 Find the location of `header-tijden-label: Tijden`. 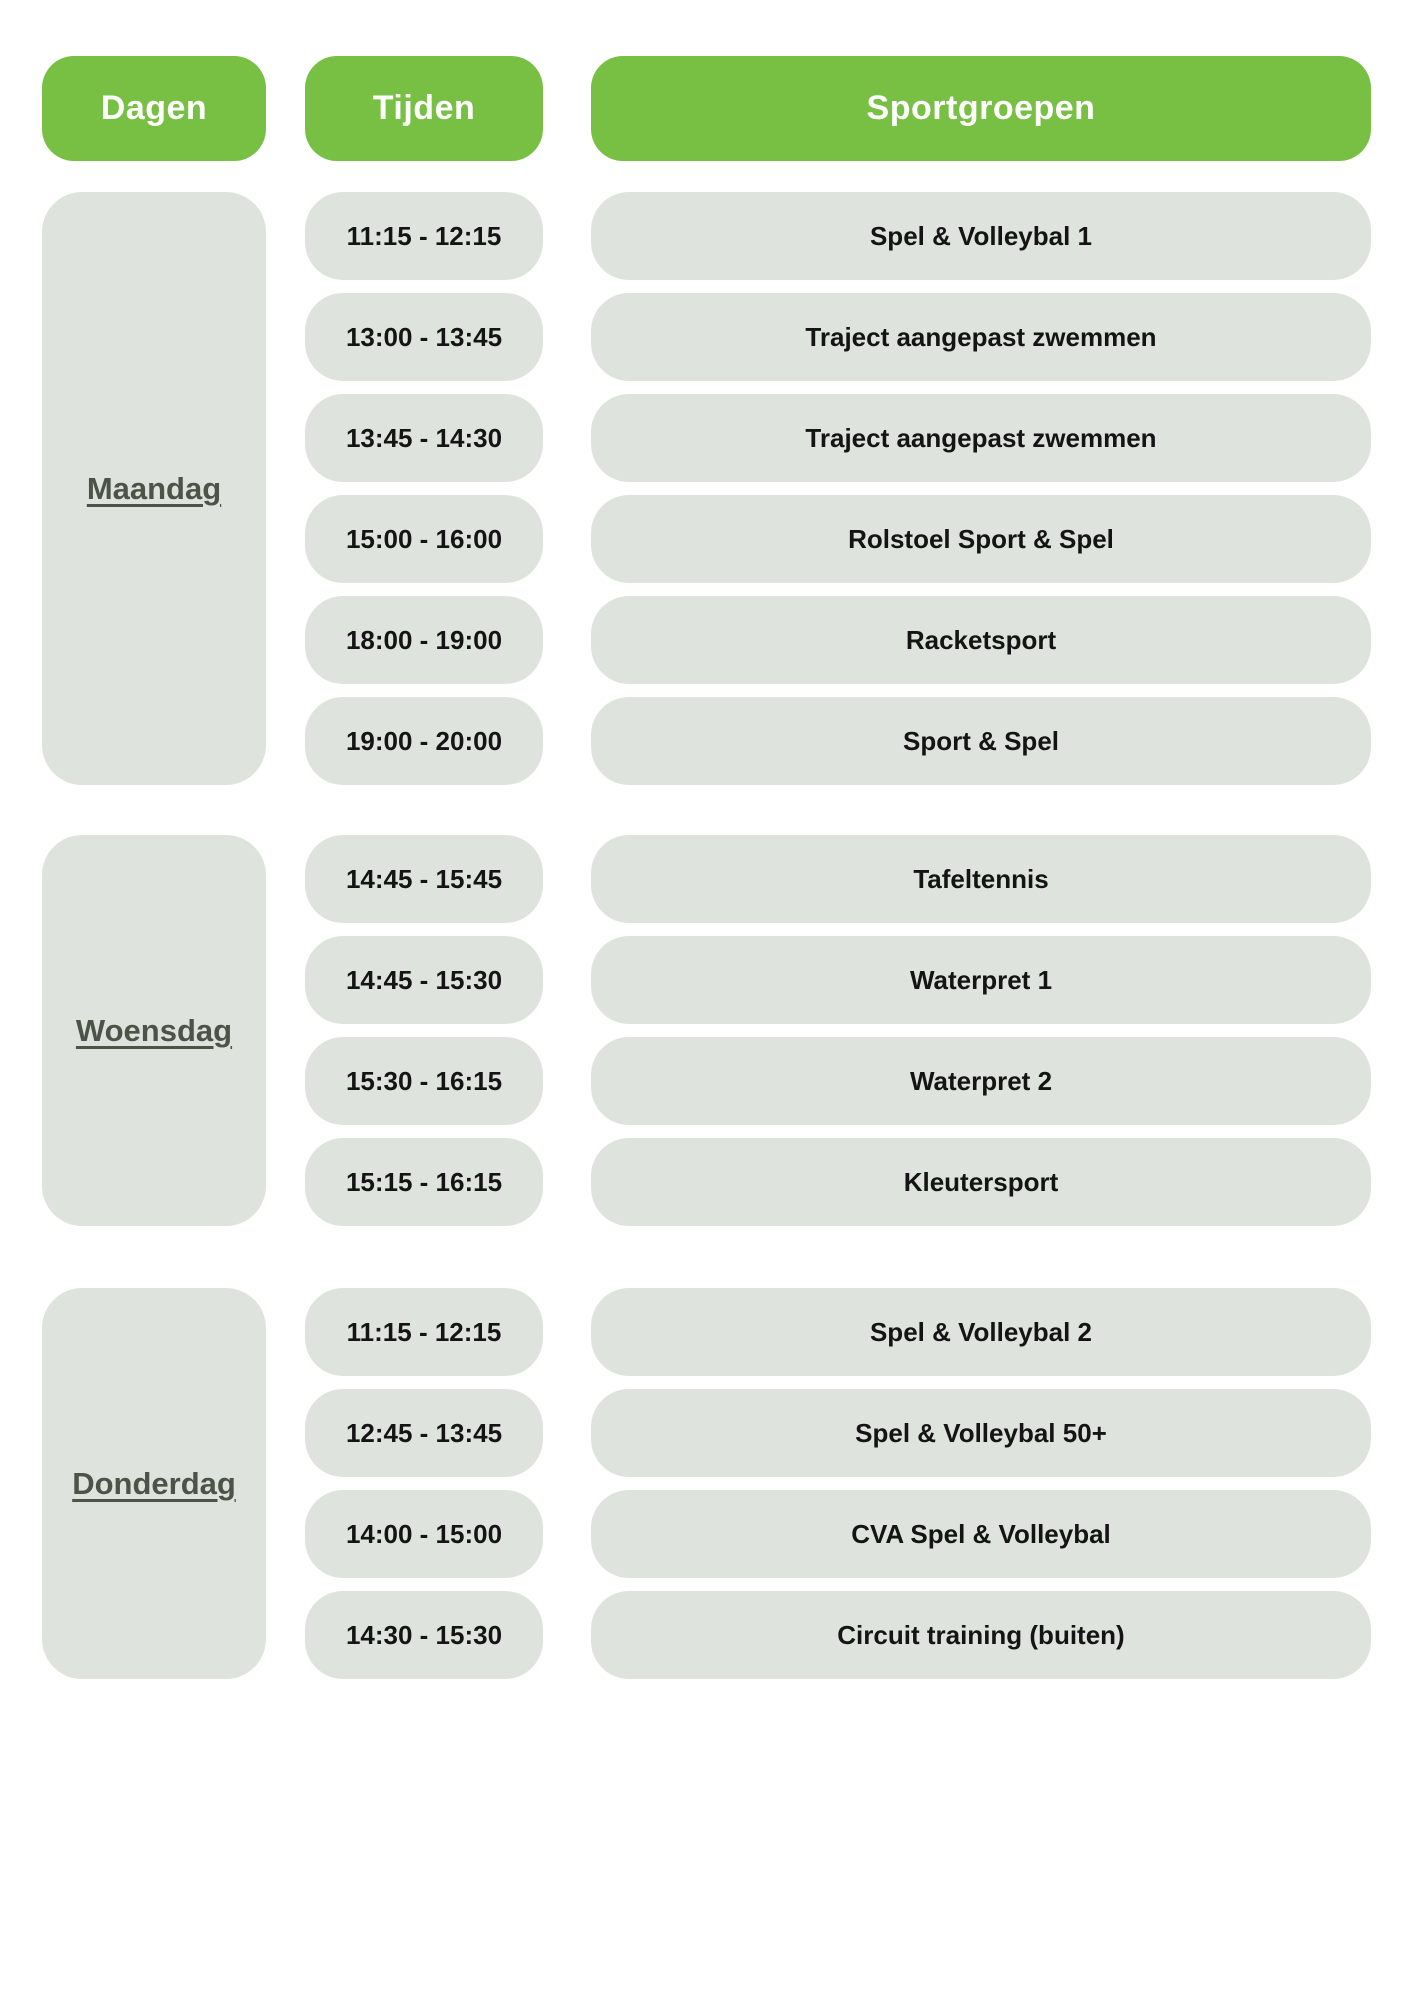

header-tijden-label: Tijden is located at coordinates (424, 108).